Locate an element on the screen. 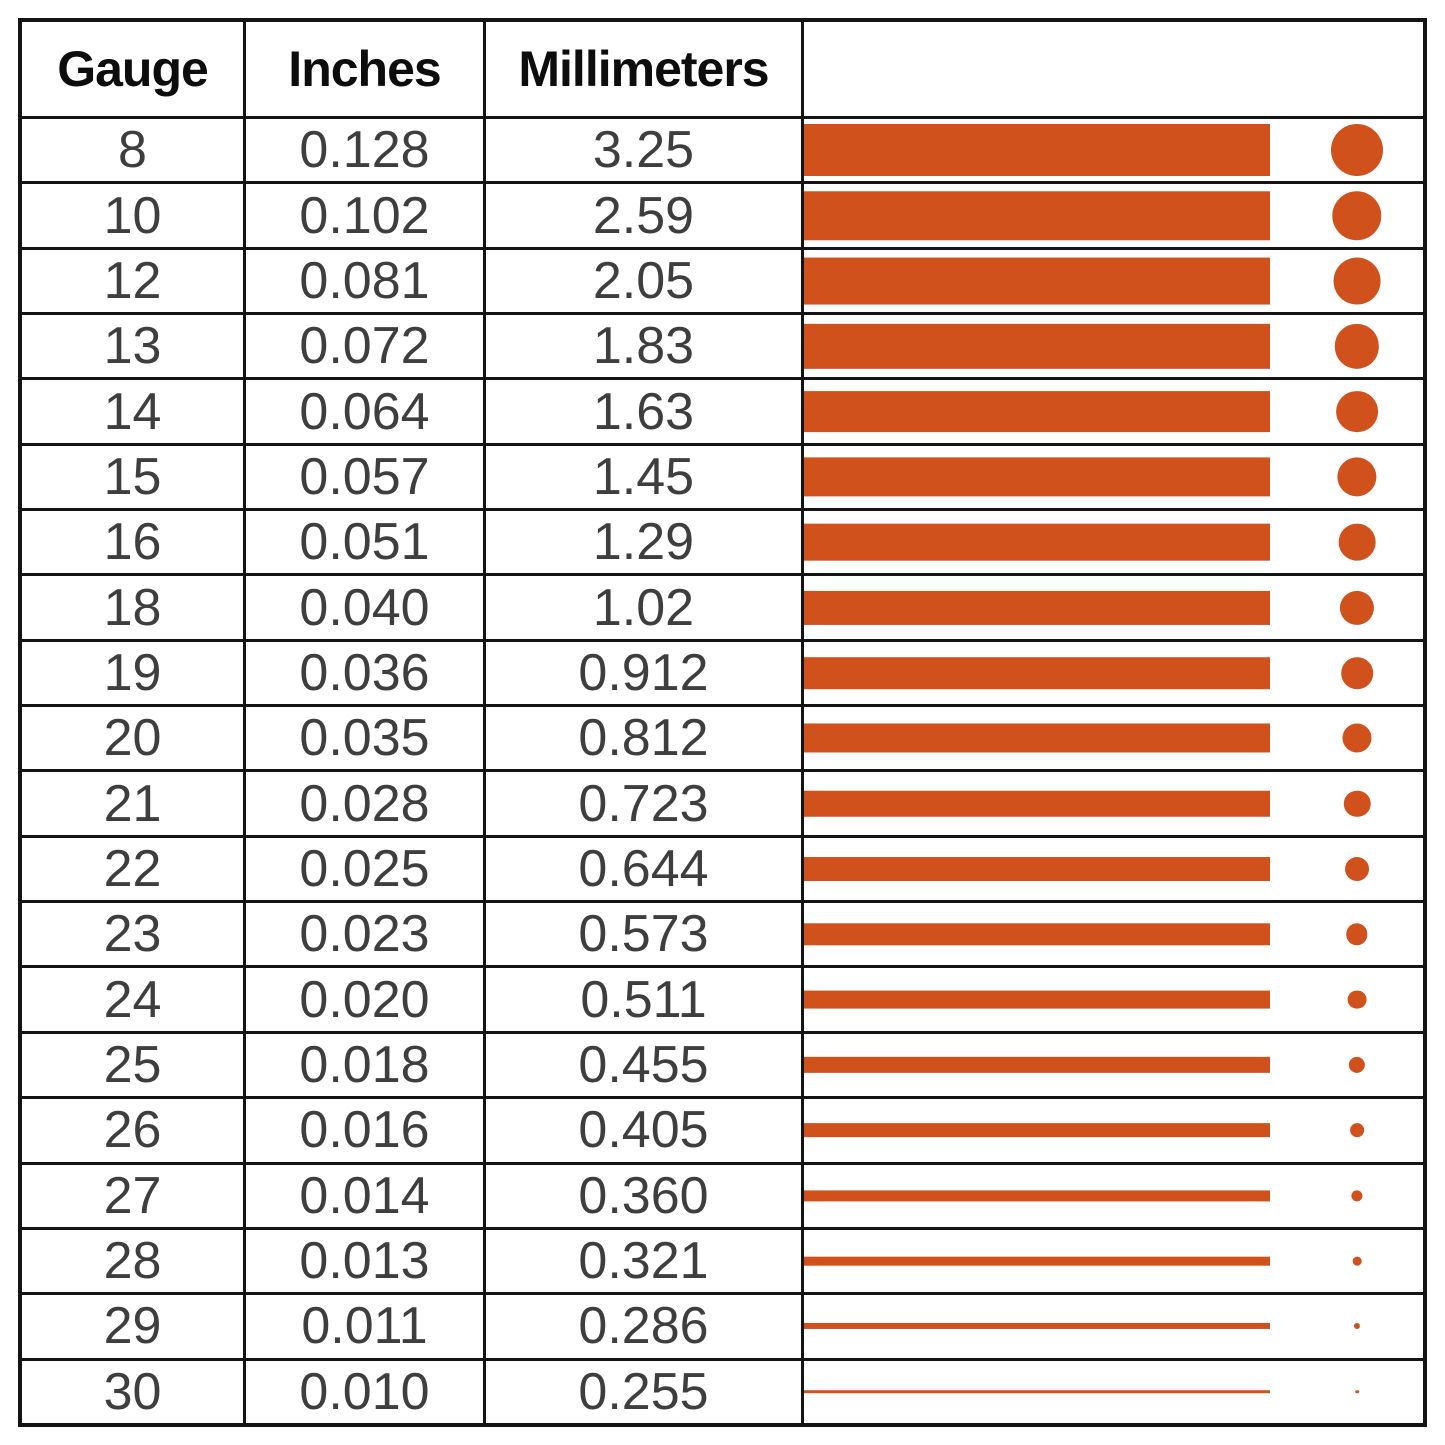 The height and width of the screenshot is (1445, 1445). millimeters-value: 3.25 is located at coordinates (645, 150).